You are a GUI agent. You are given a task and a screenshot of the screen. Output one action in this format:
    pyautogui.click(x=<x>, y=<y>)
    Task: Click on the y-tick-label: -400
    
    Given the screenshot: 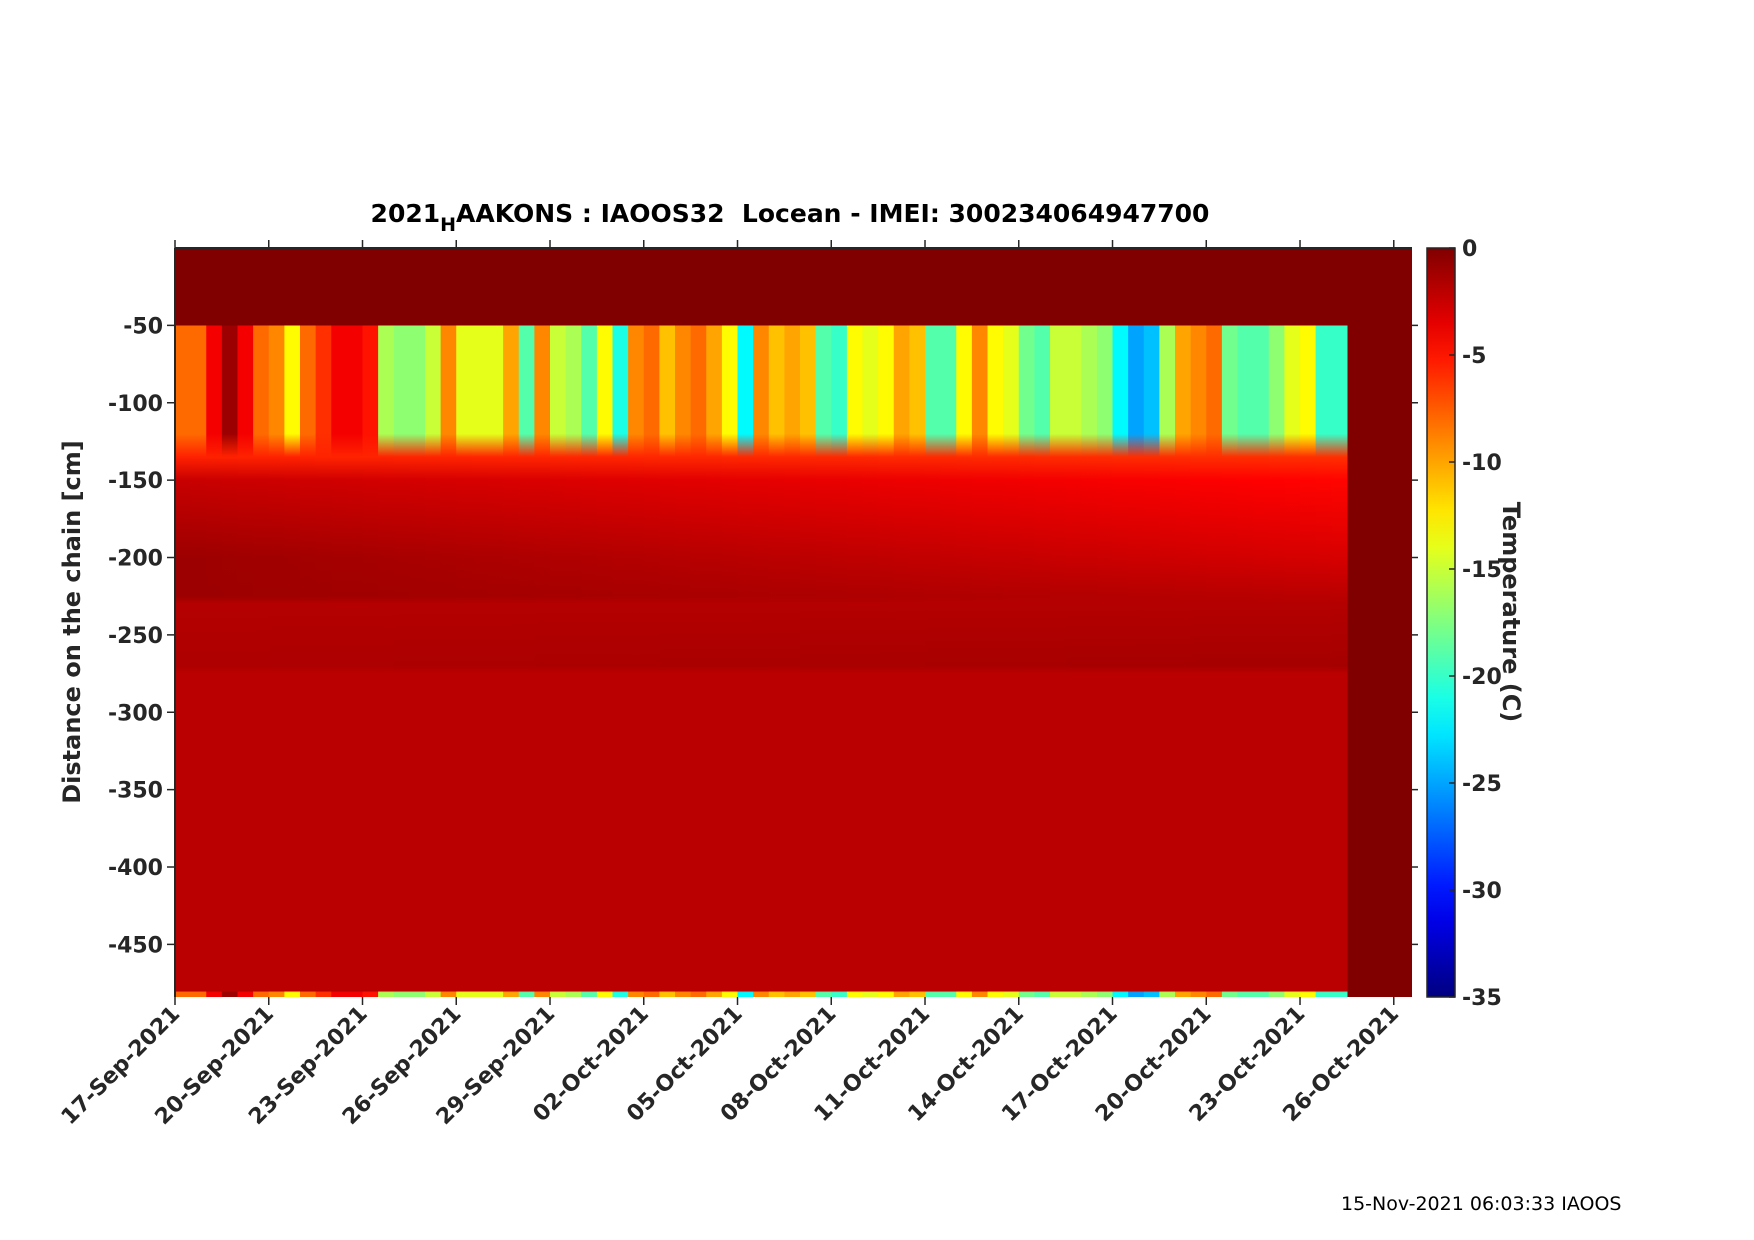 What is the action you would take?
    pyautogui.click(x=135, y=868)
    